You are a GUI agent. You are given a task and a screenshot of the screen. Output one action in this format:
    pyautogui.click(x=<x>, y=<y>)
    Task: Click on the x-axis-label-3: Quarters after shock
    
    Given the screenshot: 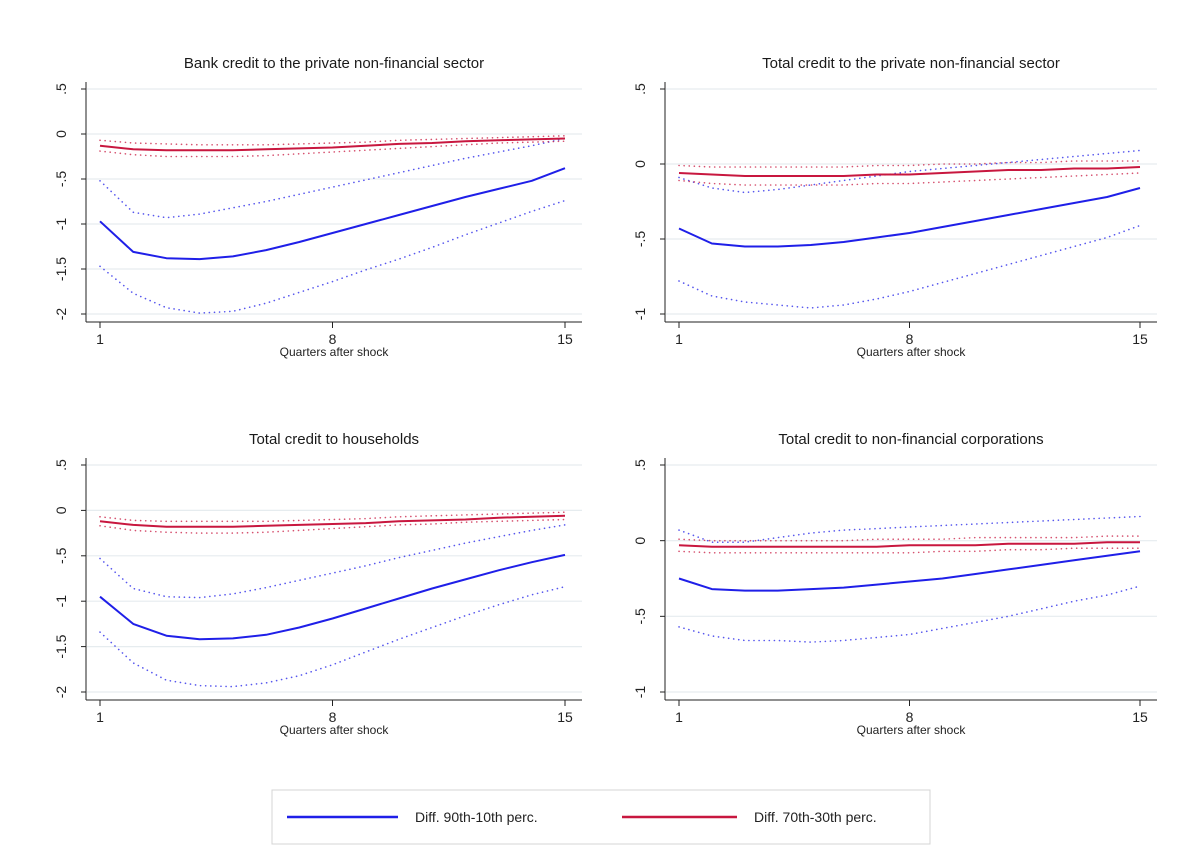 What is the action you would take?
    pyautogui.click(x=335, y=730)
    